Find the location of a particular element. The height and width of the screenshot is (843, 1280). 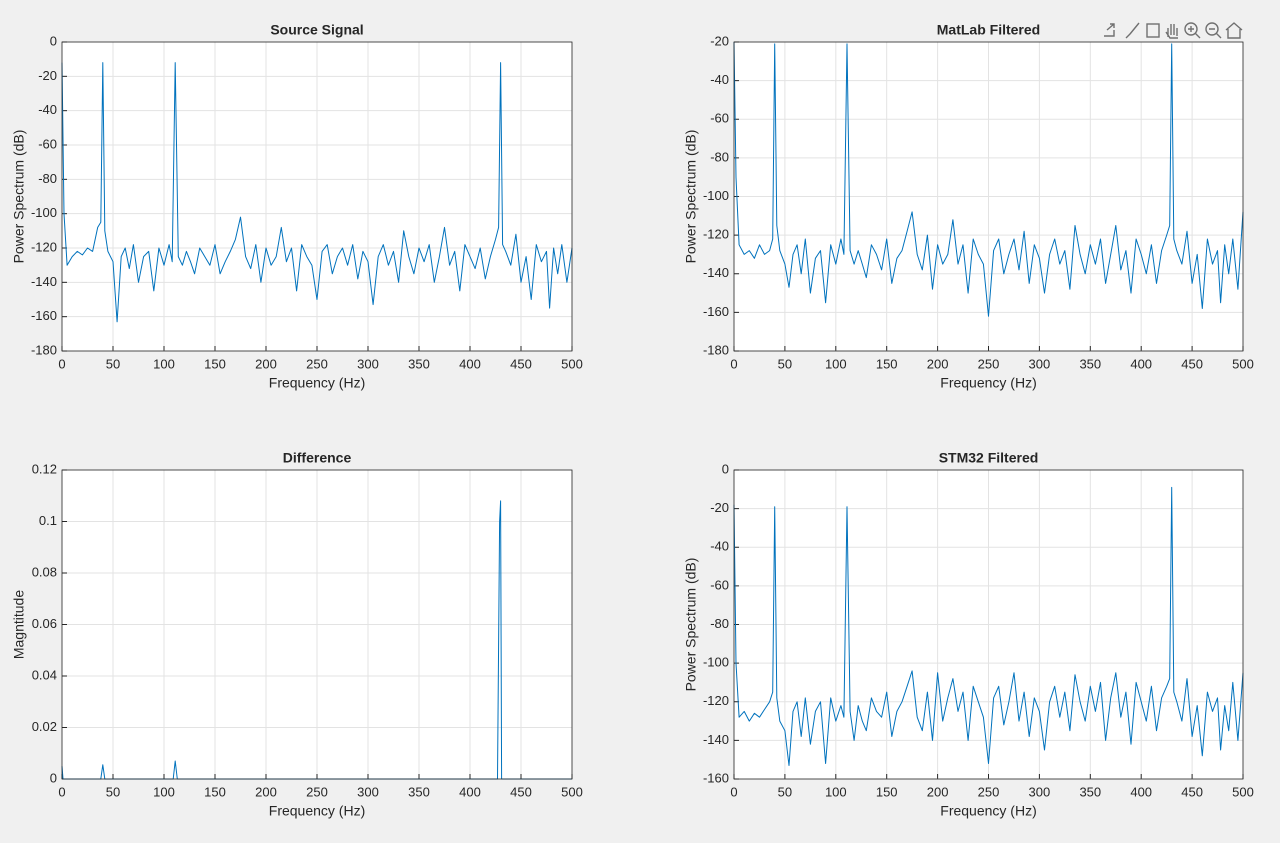

y-tick-label: 0.08 is located at coordinates (44, 571).